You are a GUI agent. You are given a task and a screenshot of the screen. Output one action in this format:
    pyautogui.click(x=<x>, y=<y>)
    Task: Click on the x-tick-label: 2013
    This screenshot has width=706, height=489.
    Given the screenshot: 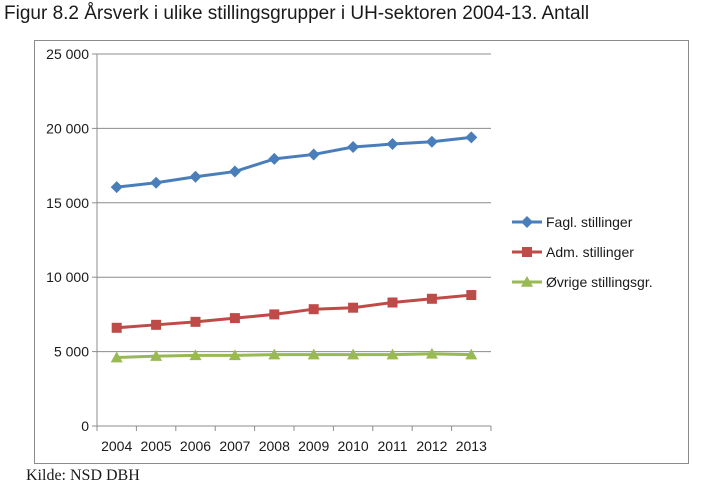 What is the action you would take?
    pyautogui.click(x=471, y=446)
    